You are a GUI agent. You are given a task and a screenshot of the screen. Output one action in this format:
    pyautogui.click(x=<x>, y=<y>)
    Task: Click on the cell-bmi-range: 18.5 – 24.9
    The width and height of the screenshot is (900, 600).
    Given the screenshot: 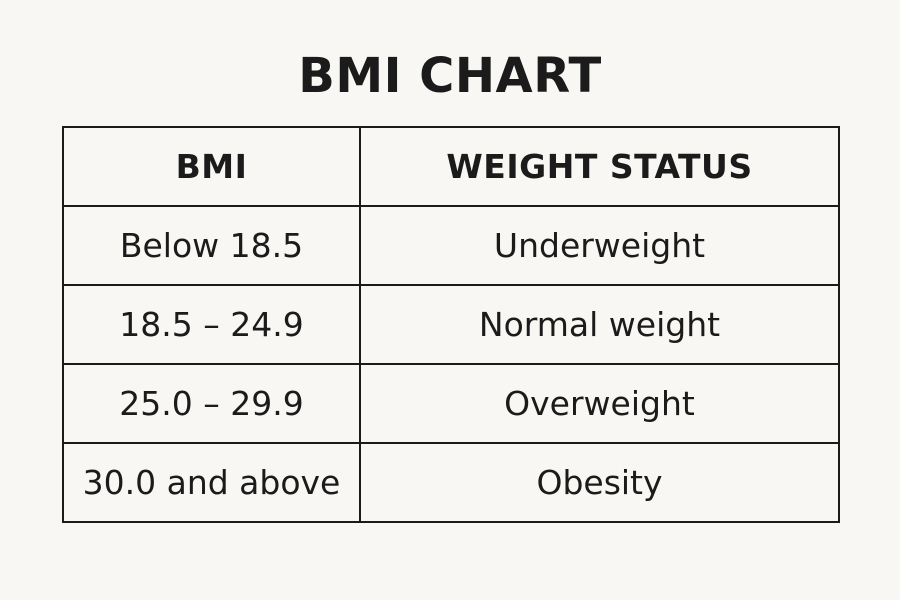 What is the action you would take?
    pyautogui.click(x=211, y=324)
    